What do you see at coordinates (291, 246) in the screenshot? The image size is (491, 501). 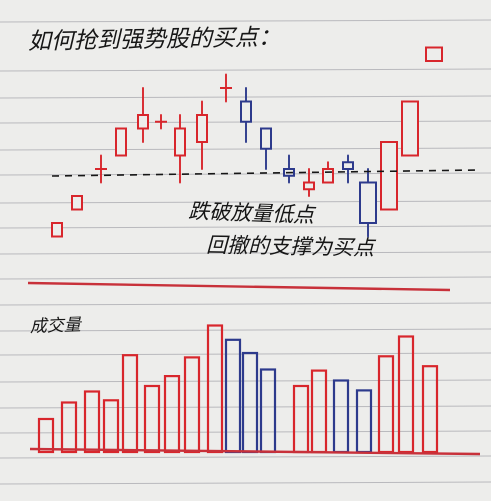 I see `note-line-2: 回撤的支撑为买点` at bounding box center [291, 246].